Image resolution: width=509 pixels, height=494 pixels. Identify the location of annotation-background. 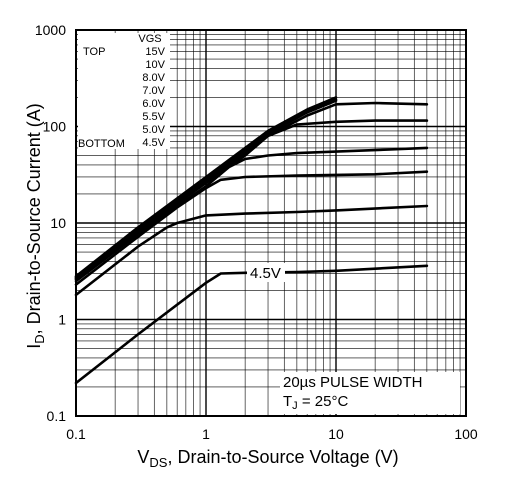
(370, 393).